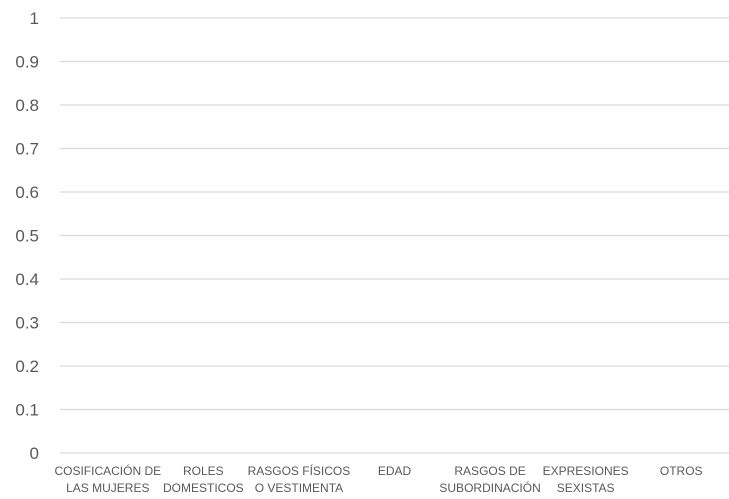 Image resolution: width=729 pixels, height=499 pixels. I want to click on y-tick-label: 0.2, so click(27, 366).